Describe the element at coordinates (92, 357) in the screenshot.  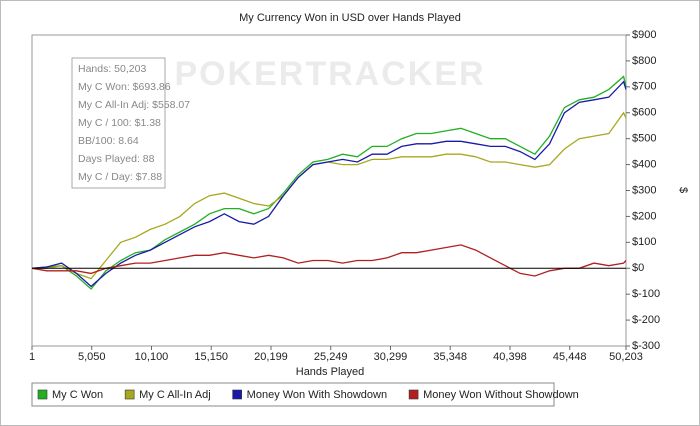
I see `x-tick-label: 5,050` at that location.